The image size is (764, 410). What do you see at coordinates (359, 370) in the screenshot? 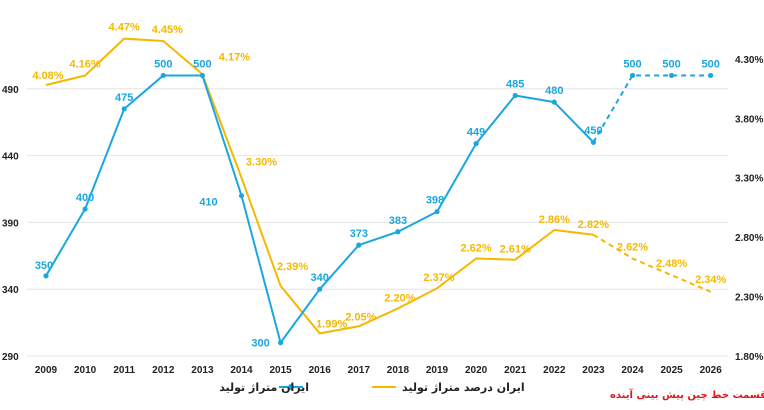
I see `x-tick-label: 2017` at bounding box center [359, 370].